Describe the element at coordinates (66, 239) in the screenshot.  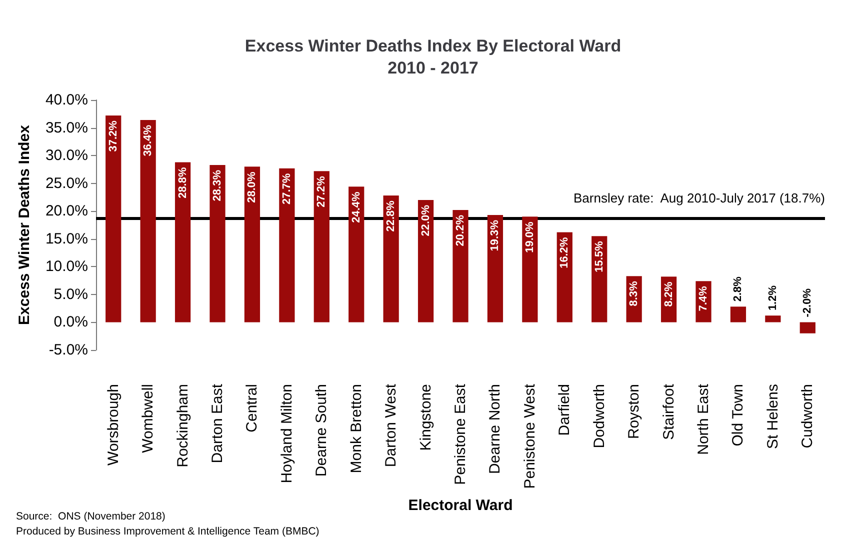
I see `y-tick-label: 15.0%` at that location.